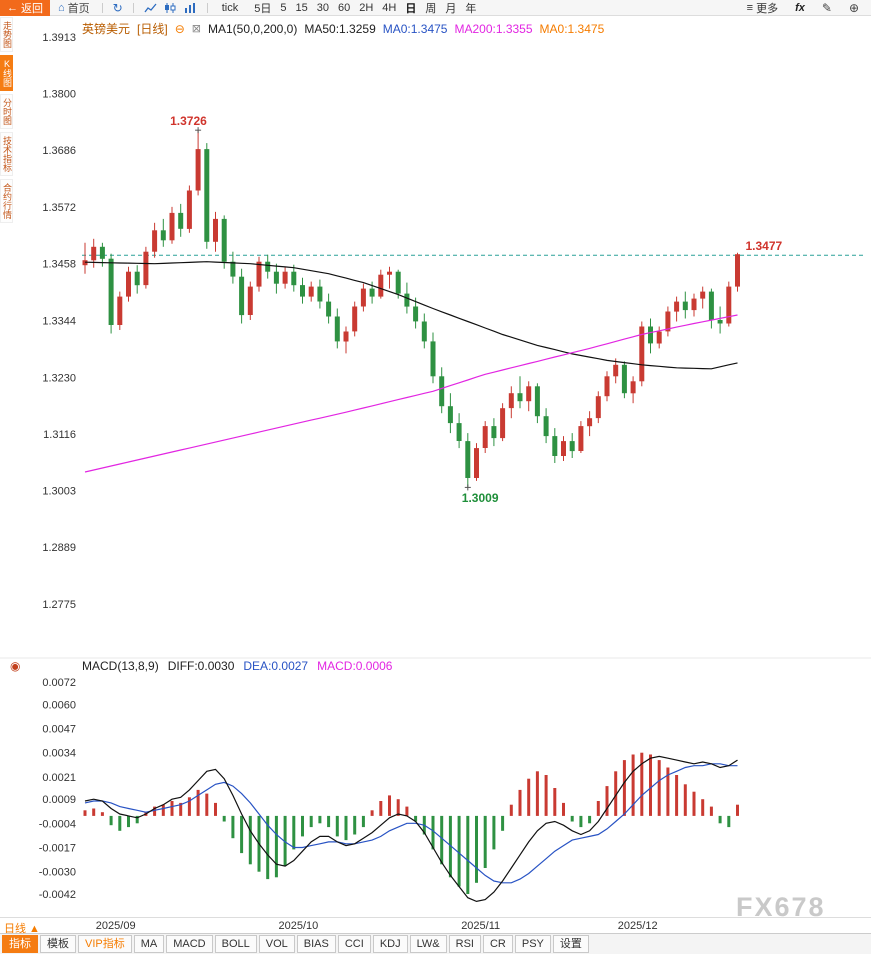 The height and width of the screenshot is (954, 871). Describe the element at coordinates (235, 944) in the screenshot. I see `indicator-tab: BOLL` at that location.